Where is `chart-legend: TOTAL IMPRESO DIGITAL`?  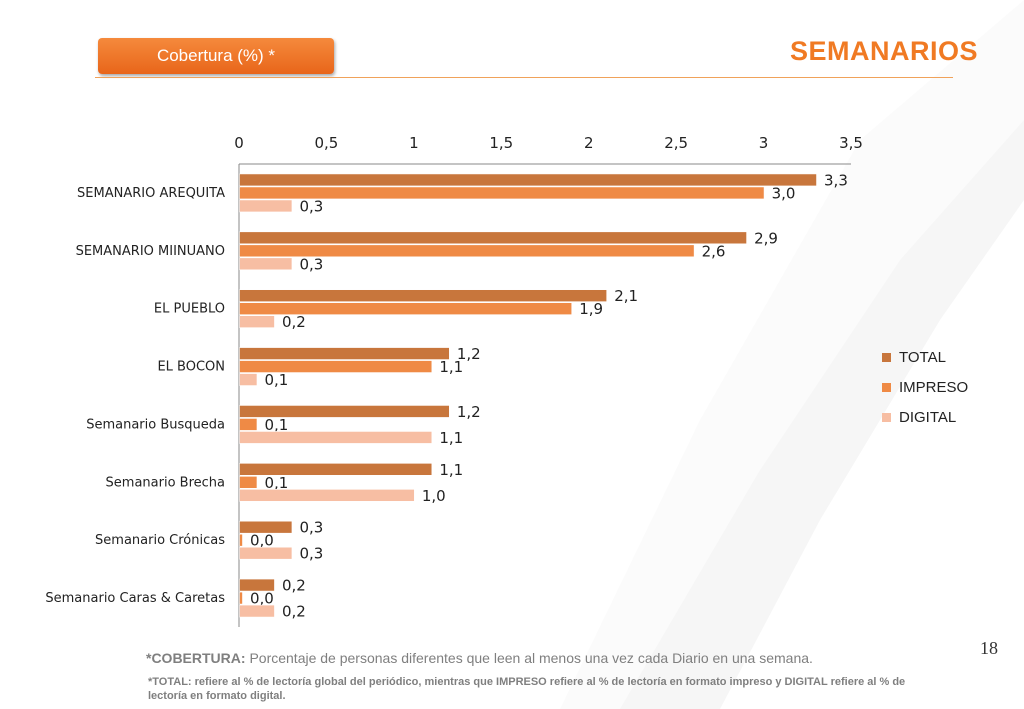
chart-legend: TOTAL IMPRESO DIGITAL is located at coordinates (925, 387).